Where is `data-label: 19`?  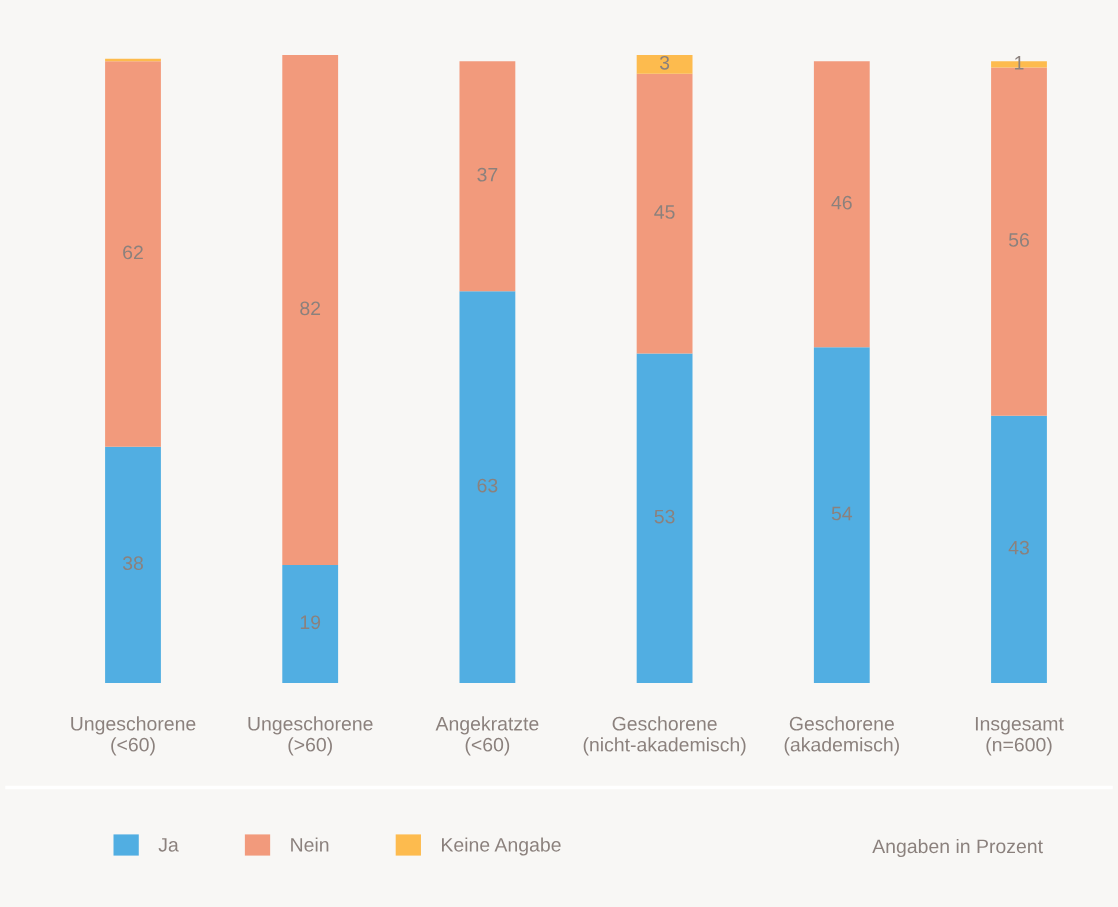
data-label: 19 is located at coordinates (310, 622).